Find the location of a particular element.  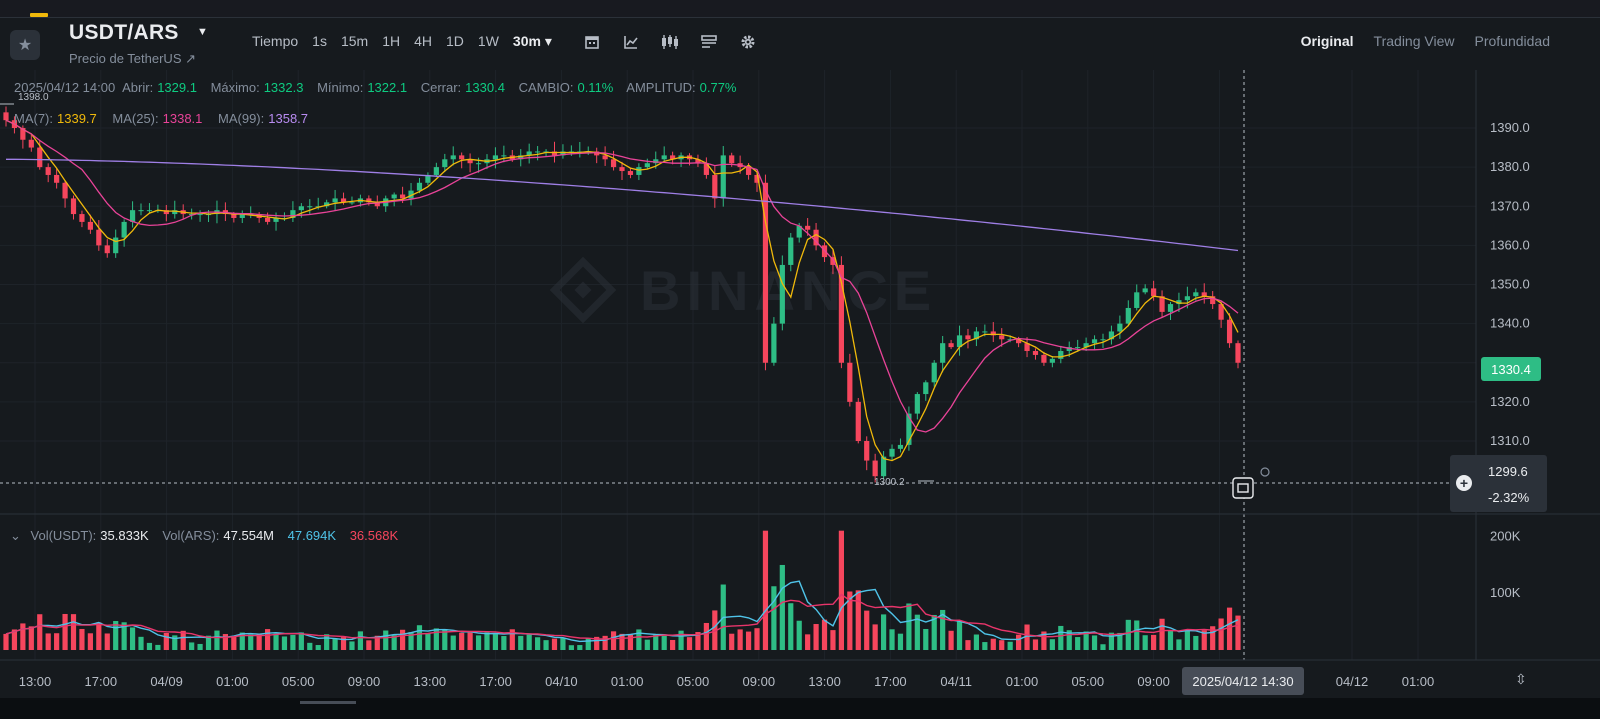

interval-0: Tiempo is located at coordinates (275, 41).